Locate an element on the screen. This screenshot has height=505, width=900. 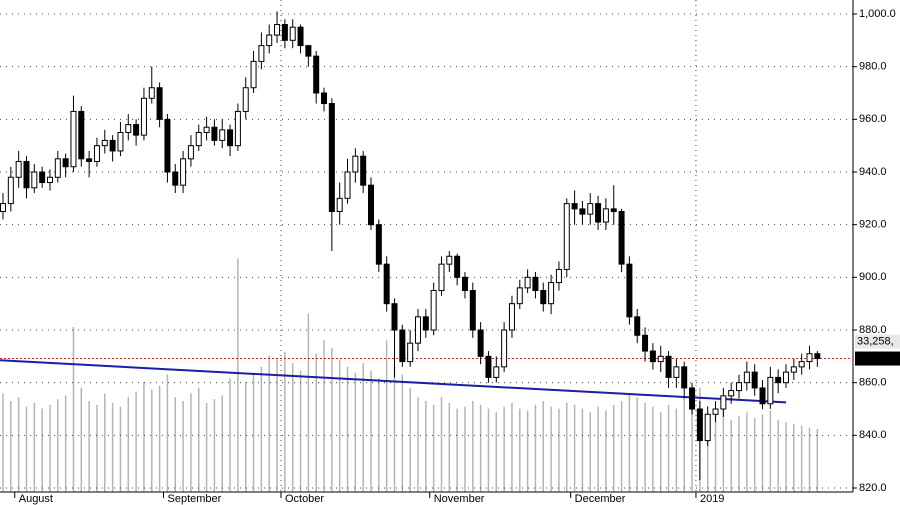
volume-label: 33,258, is located at coordinates (875, 341).